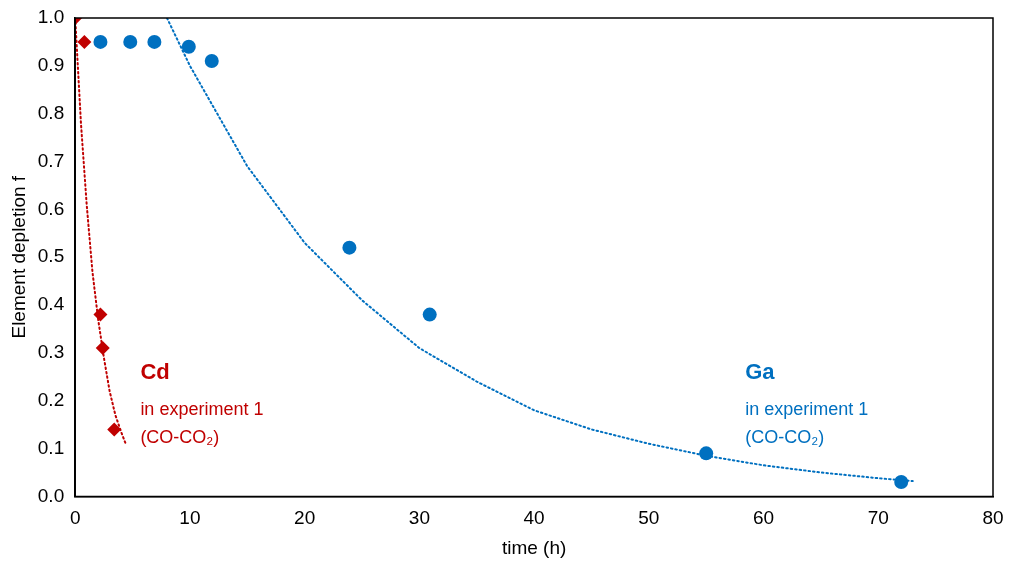 The height and width of the screenshot is (568, 1013). What do you see at coordinates (760, 372) in the screenshot?
I see `text: Ga` at bounding box center [760, 372].